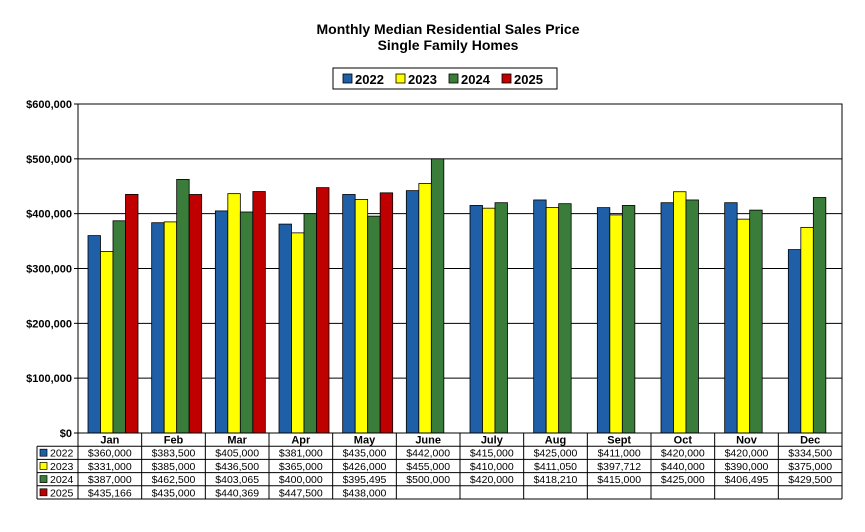 This screenshot has width=865, height=532. I want to click on y-tick-label: $300,000, so click(49, 270).